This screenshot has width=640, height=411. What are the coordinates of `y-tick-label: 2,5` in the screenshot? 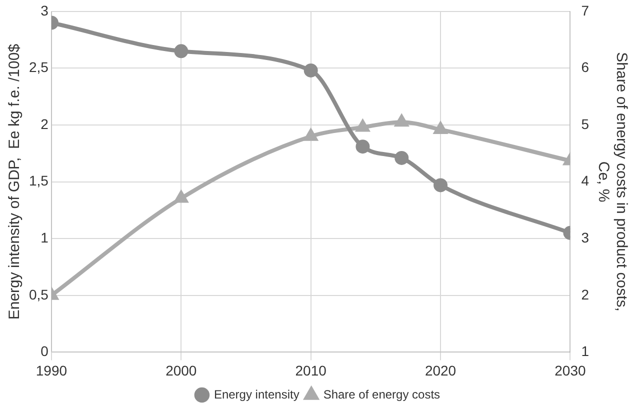 It's located at (38, 67).